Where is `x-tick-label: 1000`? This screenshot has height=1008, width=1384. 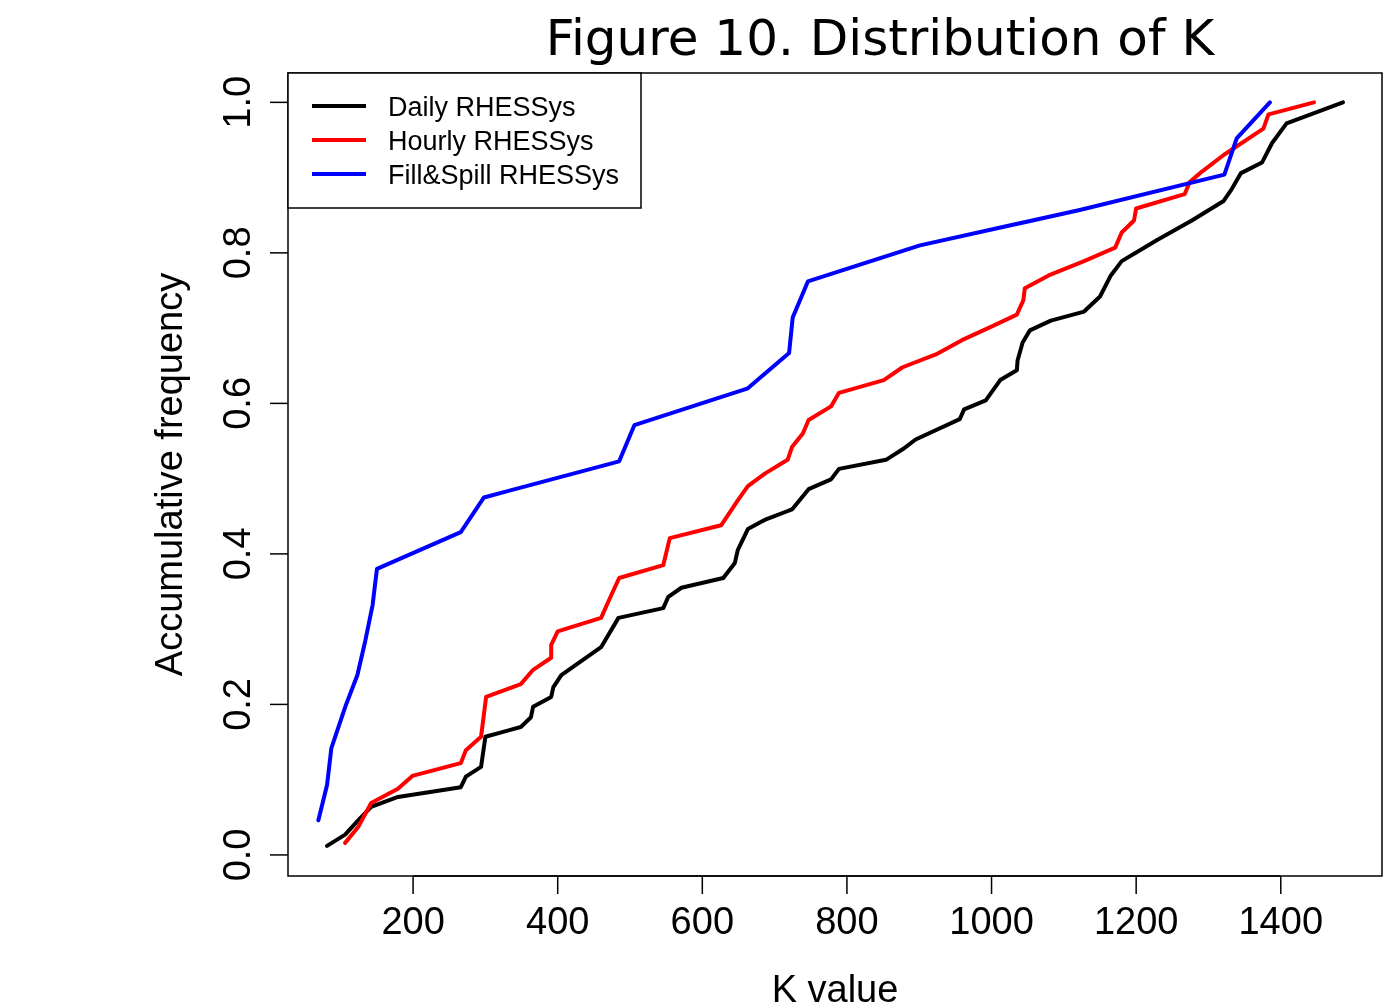 x-tick-label: 1000 is located at coordinates (991, 921).